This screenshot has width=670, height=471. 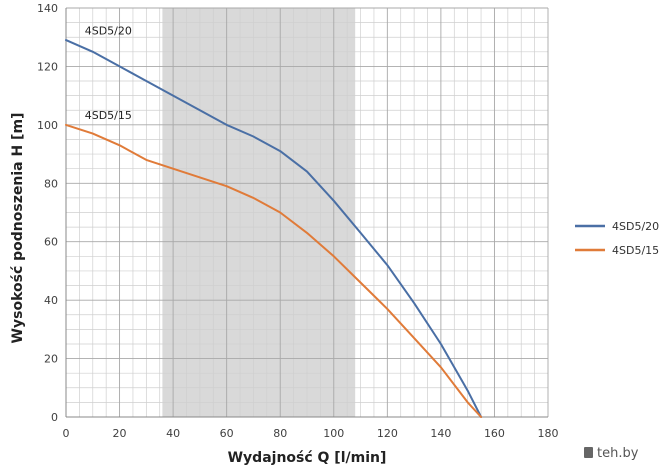 What do you see at coordinates (51, 359) in the screenshot?
I see `y-tick-label: 20` at bounding box center [51, 359].